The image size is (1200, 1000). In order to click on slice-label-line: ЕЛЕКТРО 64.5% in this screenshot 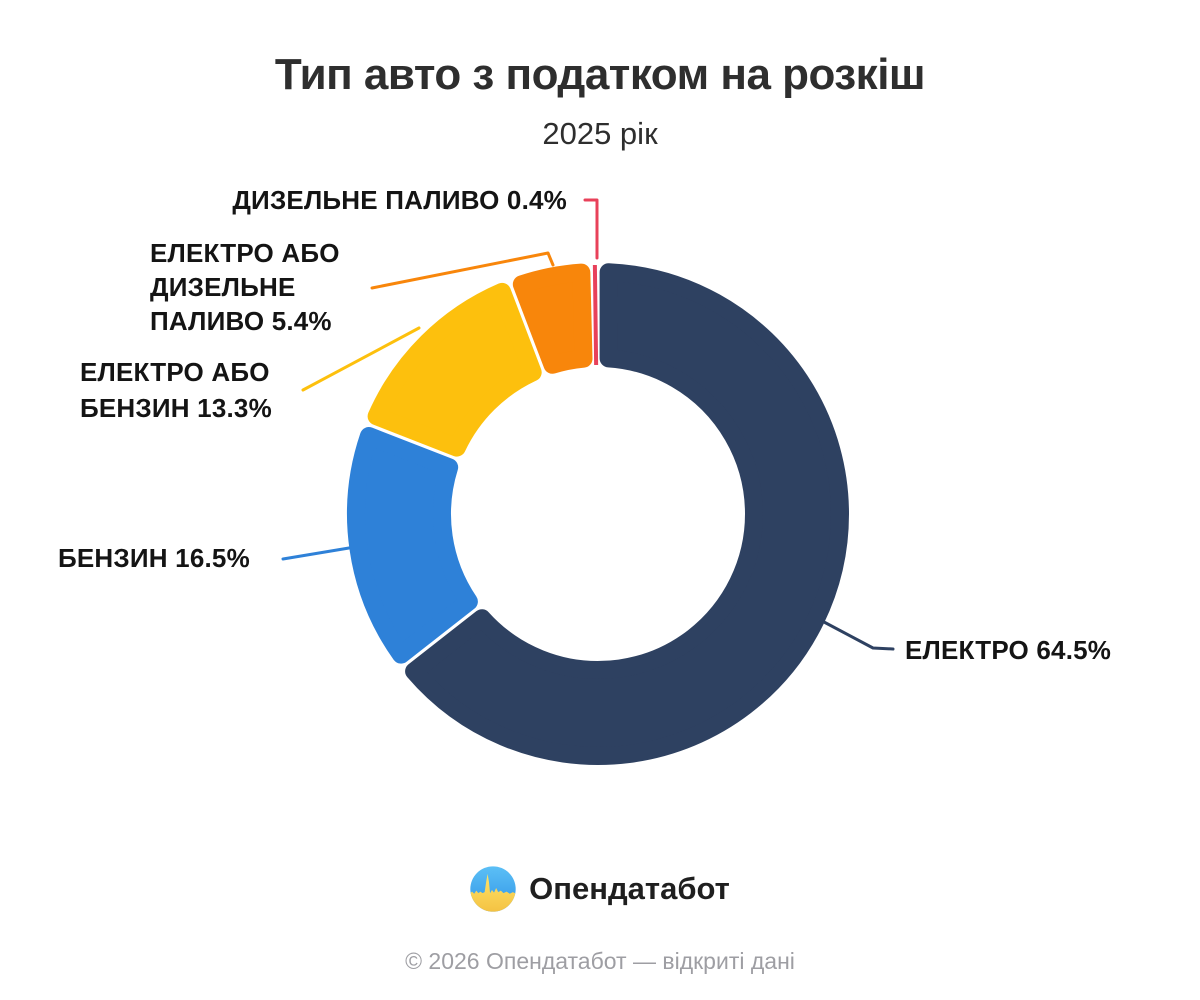, I will do `click(1008, 650)`.